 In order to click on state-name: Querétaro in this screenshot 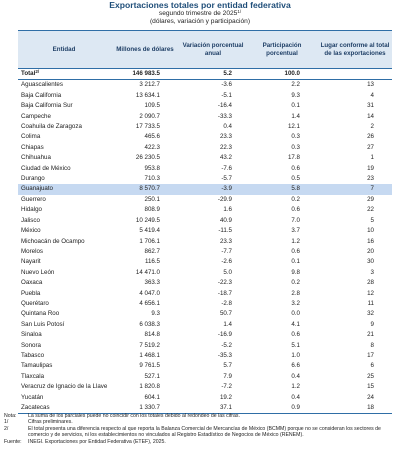, I will do `click(35, 303)`.